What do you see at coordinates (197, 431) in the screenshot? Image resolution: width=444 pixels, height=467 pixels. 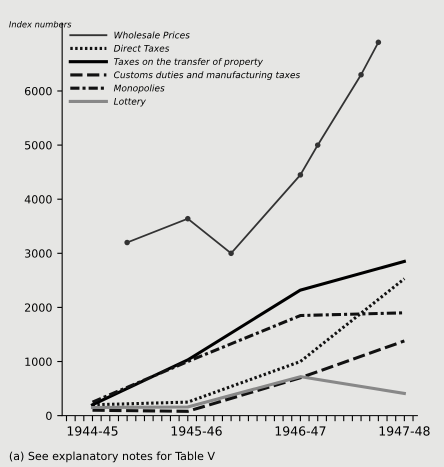 I see `x-tick-label: 1945-46` at bounding box center [197, 431].